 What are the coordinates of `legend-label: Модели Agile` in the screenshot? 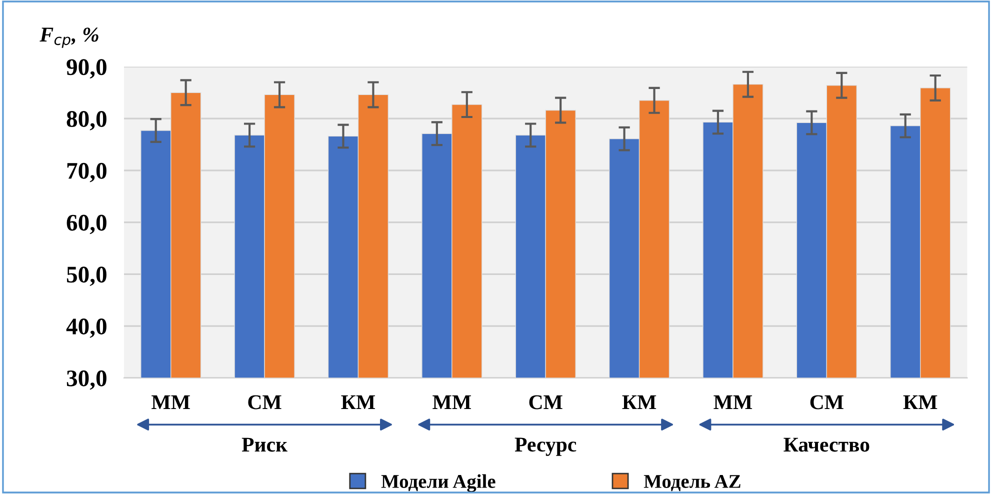 It's located at (438, 483).